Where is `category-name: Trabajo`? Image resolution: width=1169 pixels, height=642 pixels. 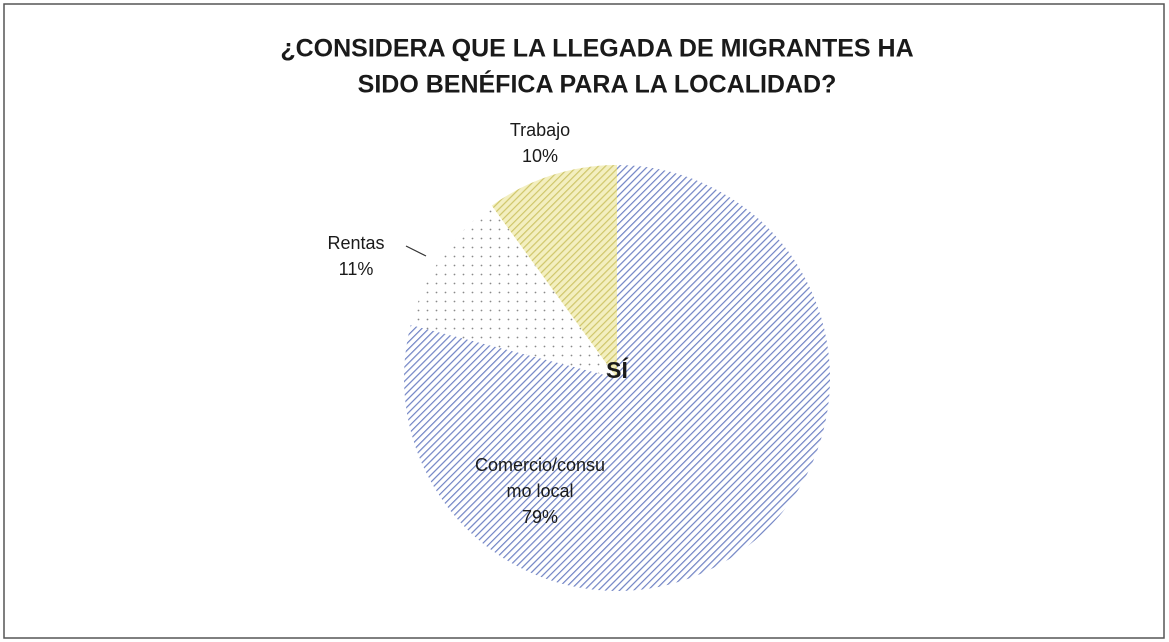
category-name: Trabajo is located at coordinates (540, 130).